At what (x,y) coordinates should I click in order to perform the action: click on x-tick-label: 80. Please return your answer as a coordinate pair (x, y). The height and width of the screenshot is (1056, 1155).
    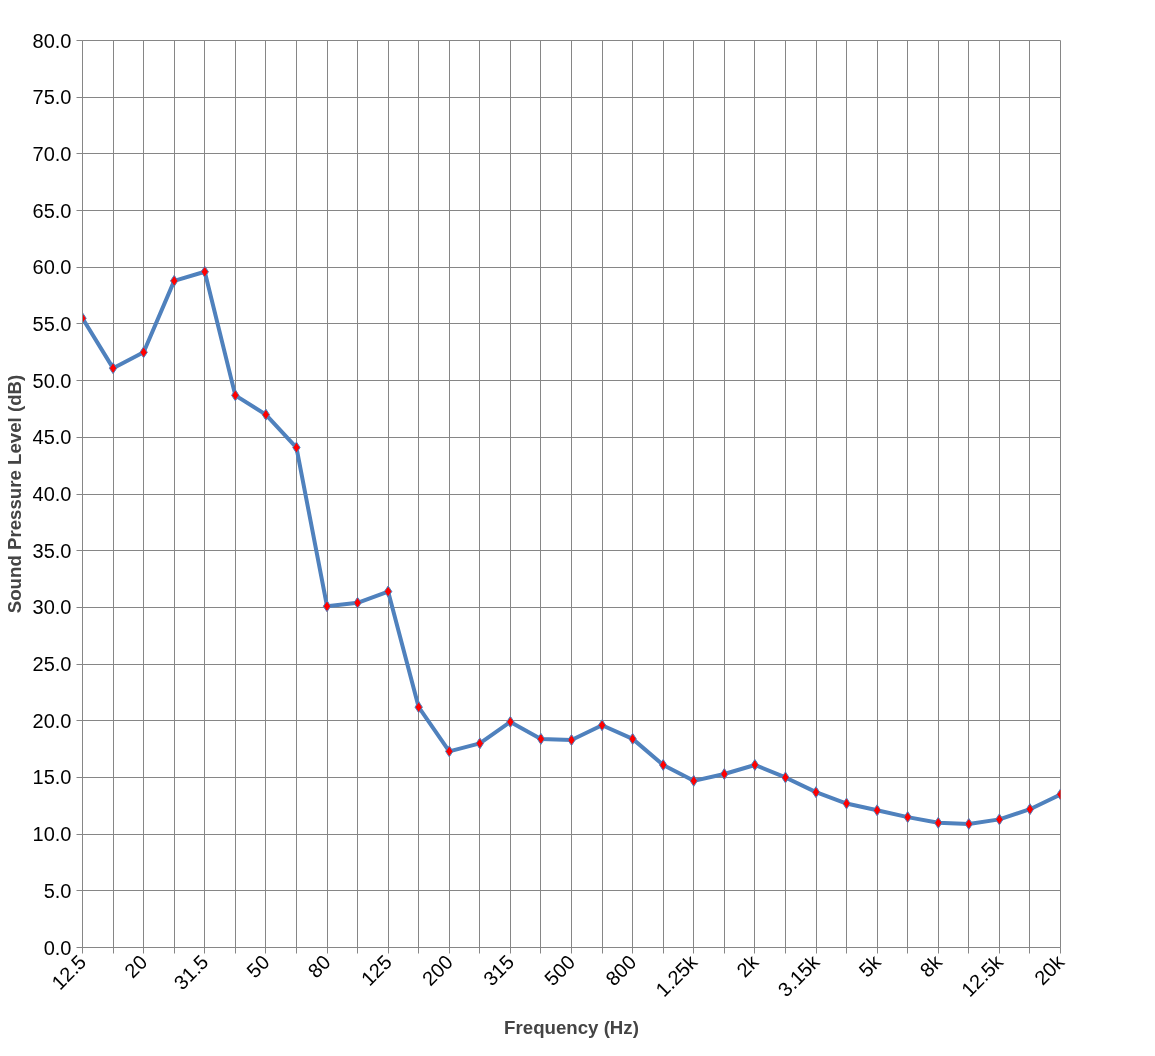
    Looking at the image, I should click on (319, 966).